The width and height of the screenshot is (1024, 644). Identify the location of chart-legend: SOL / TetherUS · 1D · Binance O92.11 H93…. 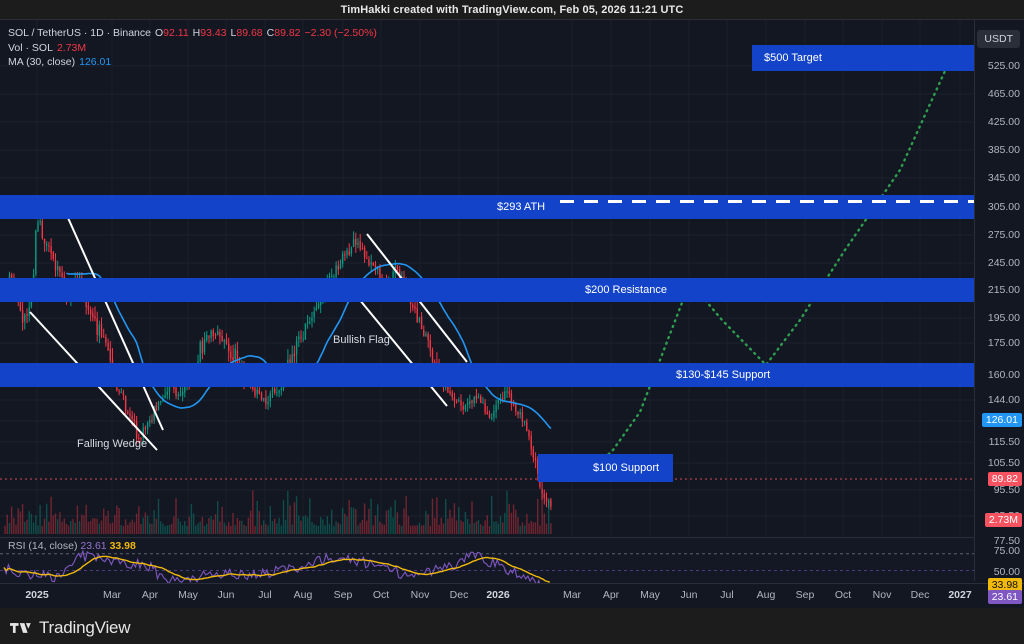
(192, 48).